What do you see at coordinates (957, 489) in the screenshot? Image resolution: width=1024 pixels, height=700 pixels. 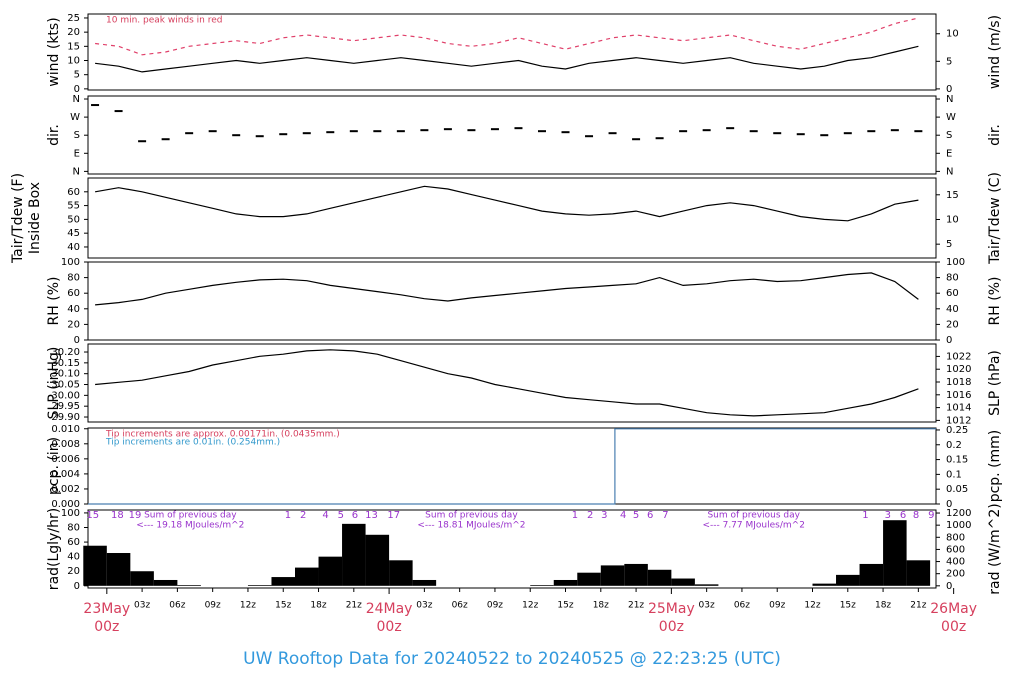 I see `y2-tick-label: 0.05` at bounding box center [957, 489].